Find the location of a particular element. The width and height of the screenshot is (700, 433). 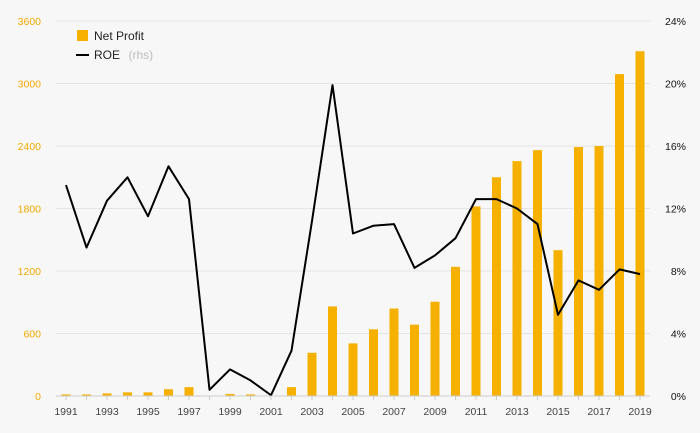

left-tick-label: 2400 is located at coordinates (30, 147).